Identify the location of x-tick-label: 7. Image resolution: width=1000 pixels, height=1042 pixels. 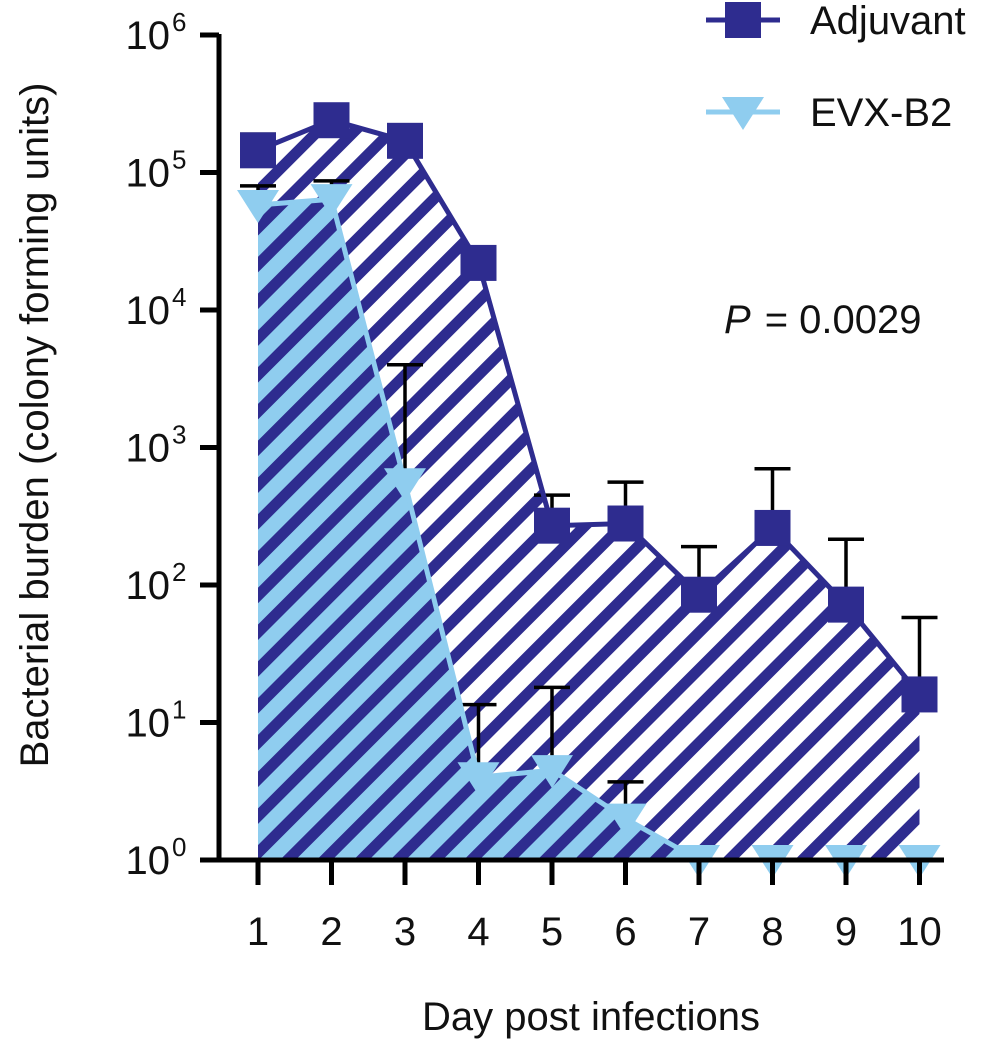
(699, 932).